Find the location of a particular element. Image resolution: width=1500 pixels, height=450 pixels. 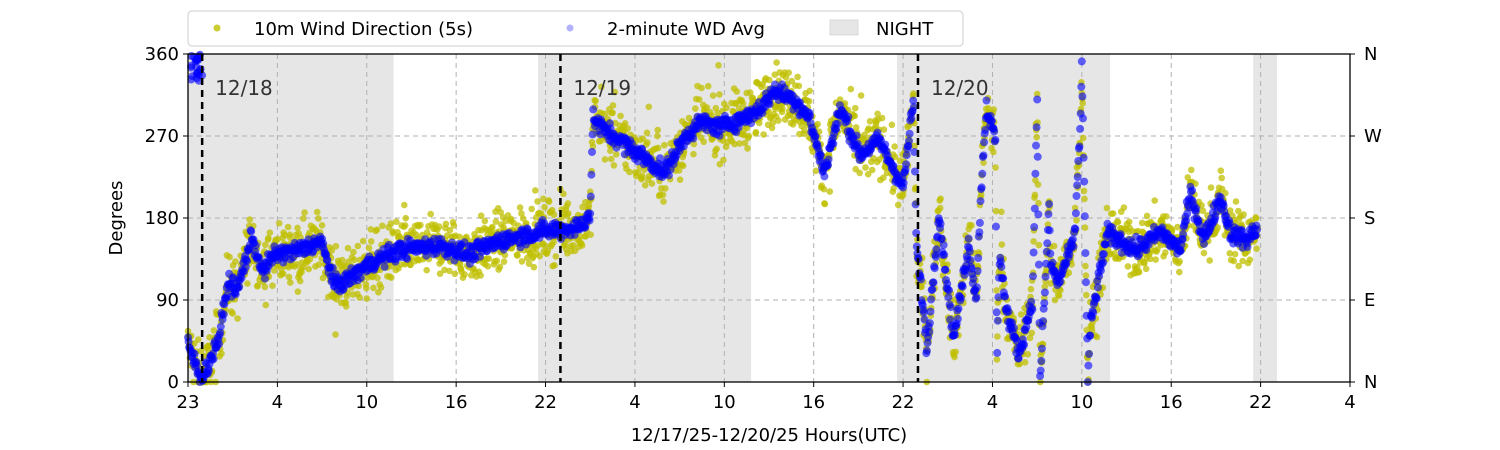

y-tick-label: 180 is located at coordinates (162, 218).